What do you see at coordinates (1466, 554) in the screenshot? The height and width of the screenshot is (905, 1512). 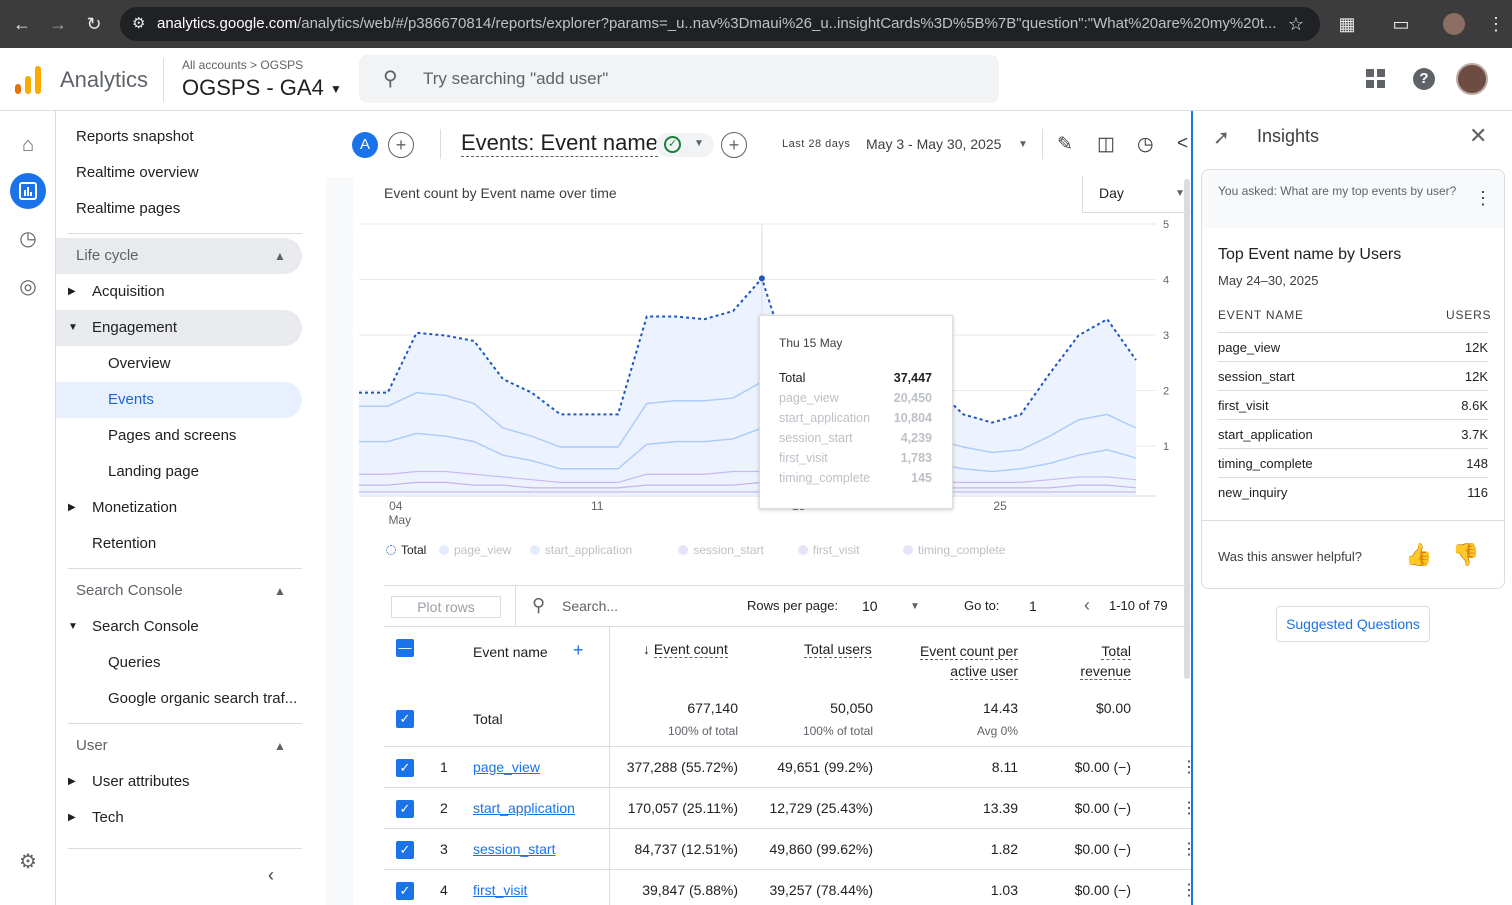 I see `thumbs-down-icon: 👎` at bounding box center [1466, 554].